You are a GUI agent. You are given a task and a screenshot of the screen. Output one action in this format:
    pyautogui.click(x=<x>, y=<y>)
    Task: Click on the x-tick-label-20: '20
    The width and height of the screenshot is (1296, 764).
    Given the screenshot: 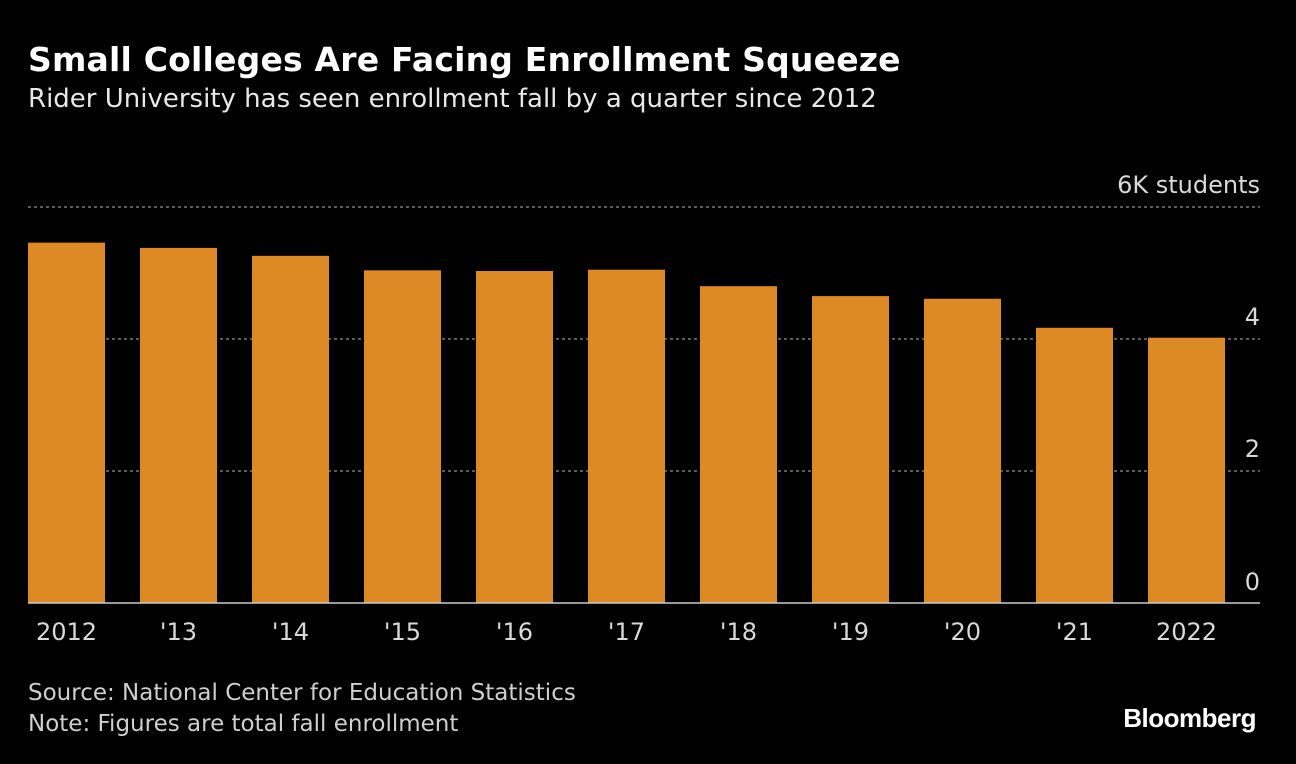 What is the action you would take?
    pyautogui.click(x=962, y=632)
    